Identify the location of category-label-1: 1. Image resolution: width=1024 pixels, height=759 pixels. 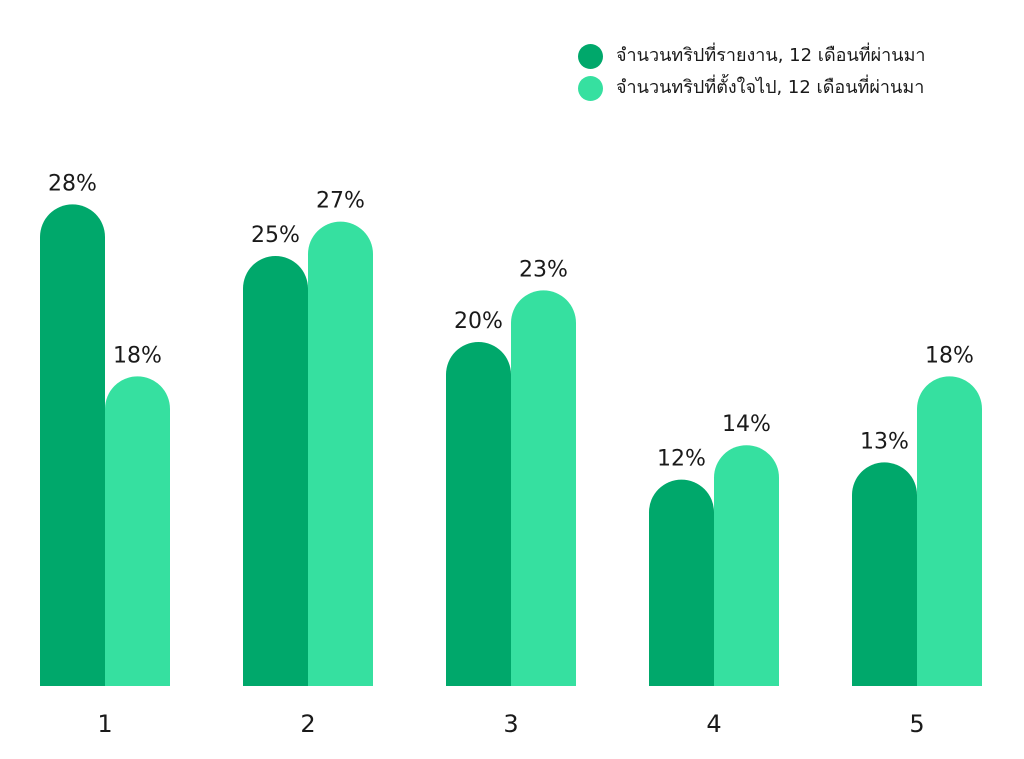
(104, 724).